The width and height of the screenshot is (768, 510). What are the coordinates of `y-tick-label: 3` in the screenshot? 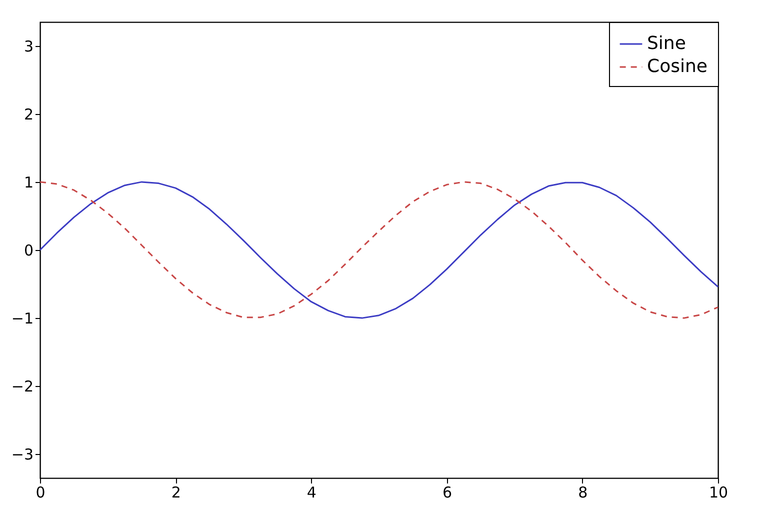 It's located at (29, 46).